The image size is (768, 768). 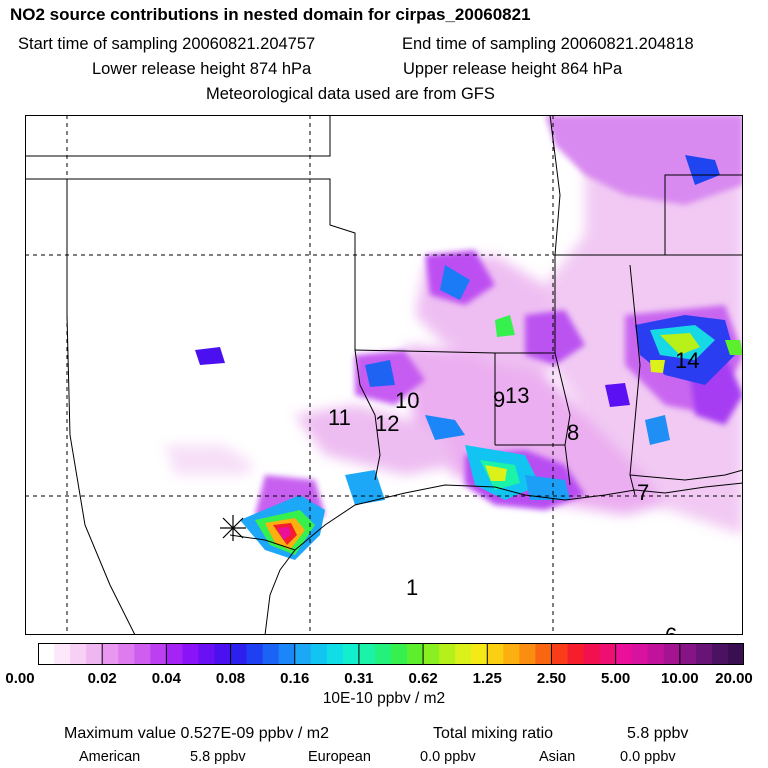 What do you see at coordinates (102, 678) in the screenshot?
I see `colorbar-tick-label: 0.02` at bounding box center [102, 678].